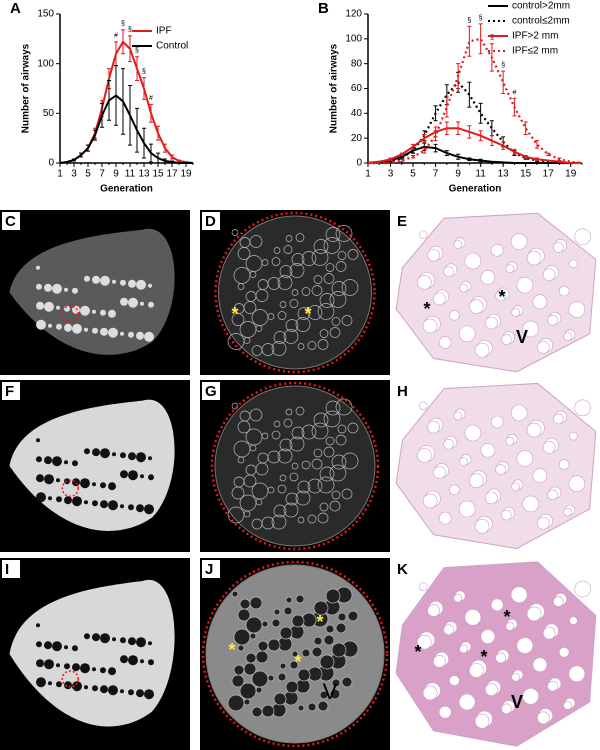 The width and height of the screenshot is (600, 750). I want to click on x-tick-label: 17, so click(172, 174).